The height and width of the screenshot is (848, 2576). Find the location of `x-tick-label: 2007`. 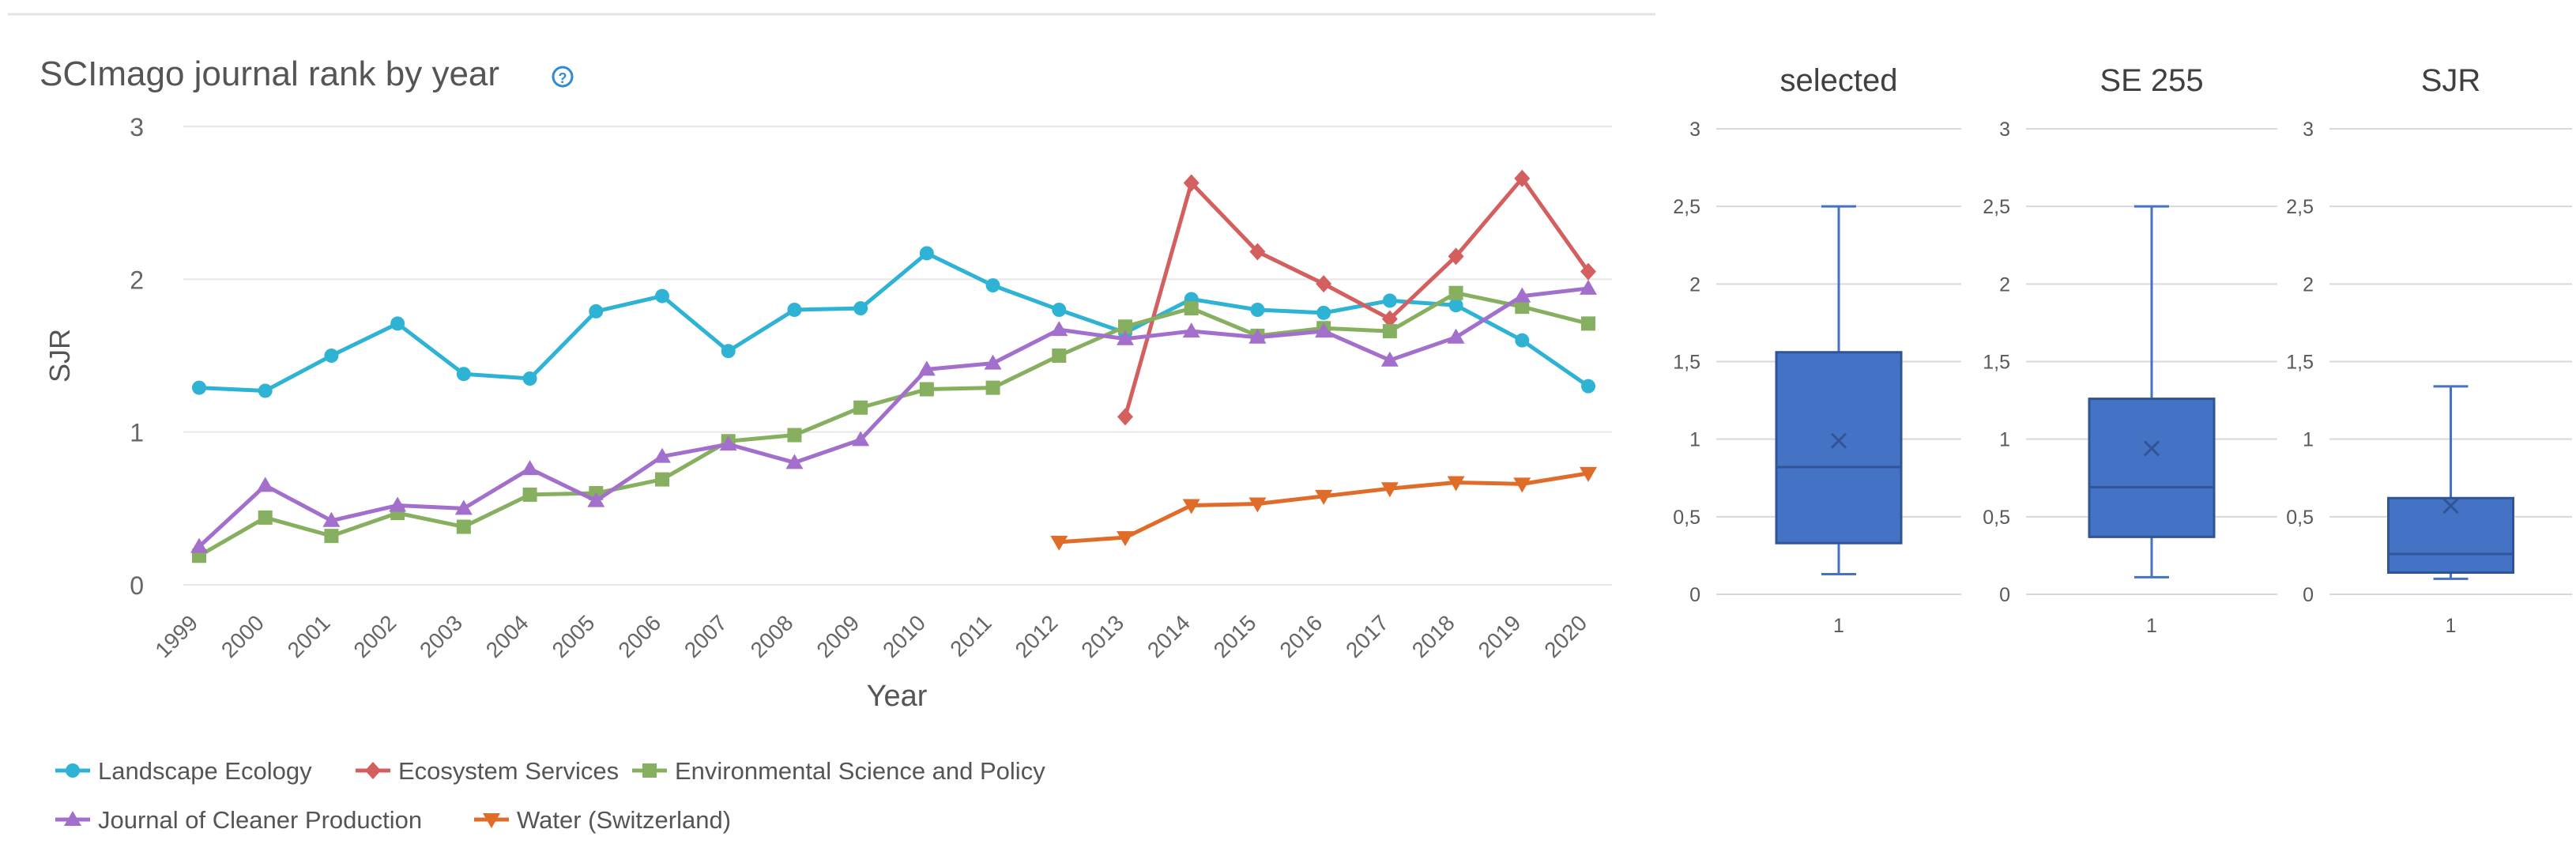

x-tick-label: 2007 is located at coordinates (706, 636).